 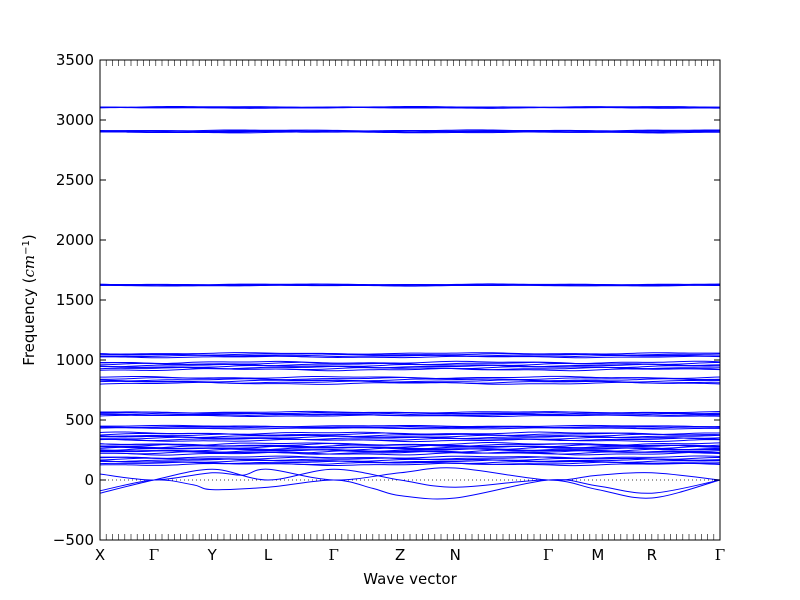 What do you see at coordinates (29, 327) in the screenshot?
I see `y-axis-label-text: Frequency` at bounding box center [29, 327].